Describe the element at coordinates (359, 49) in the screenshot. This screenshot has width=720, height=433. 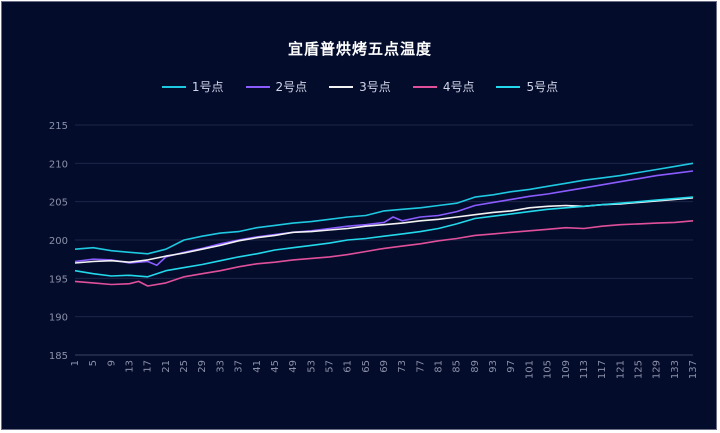
I see `chart-title: 宜盾普烘烤五点温度` at that location.